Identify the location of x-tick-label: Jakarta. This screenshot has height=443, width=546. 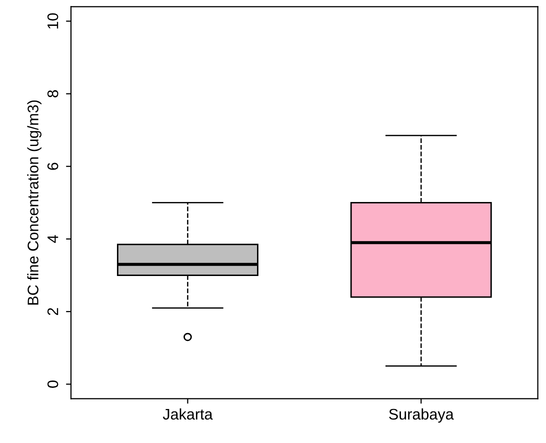
(187, 414).